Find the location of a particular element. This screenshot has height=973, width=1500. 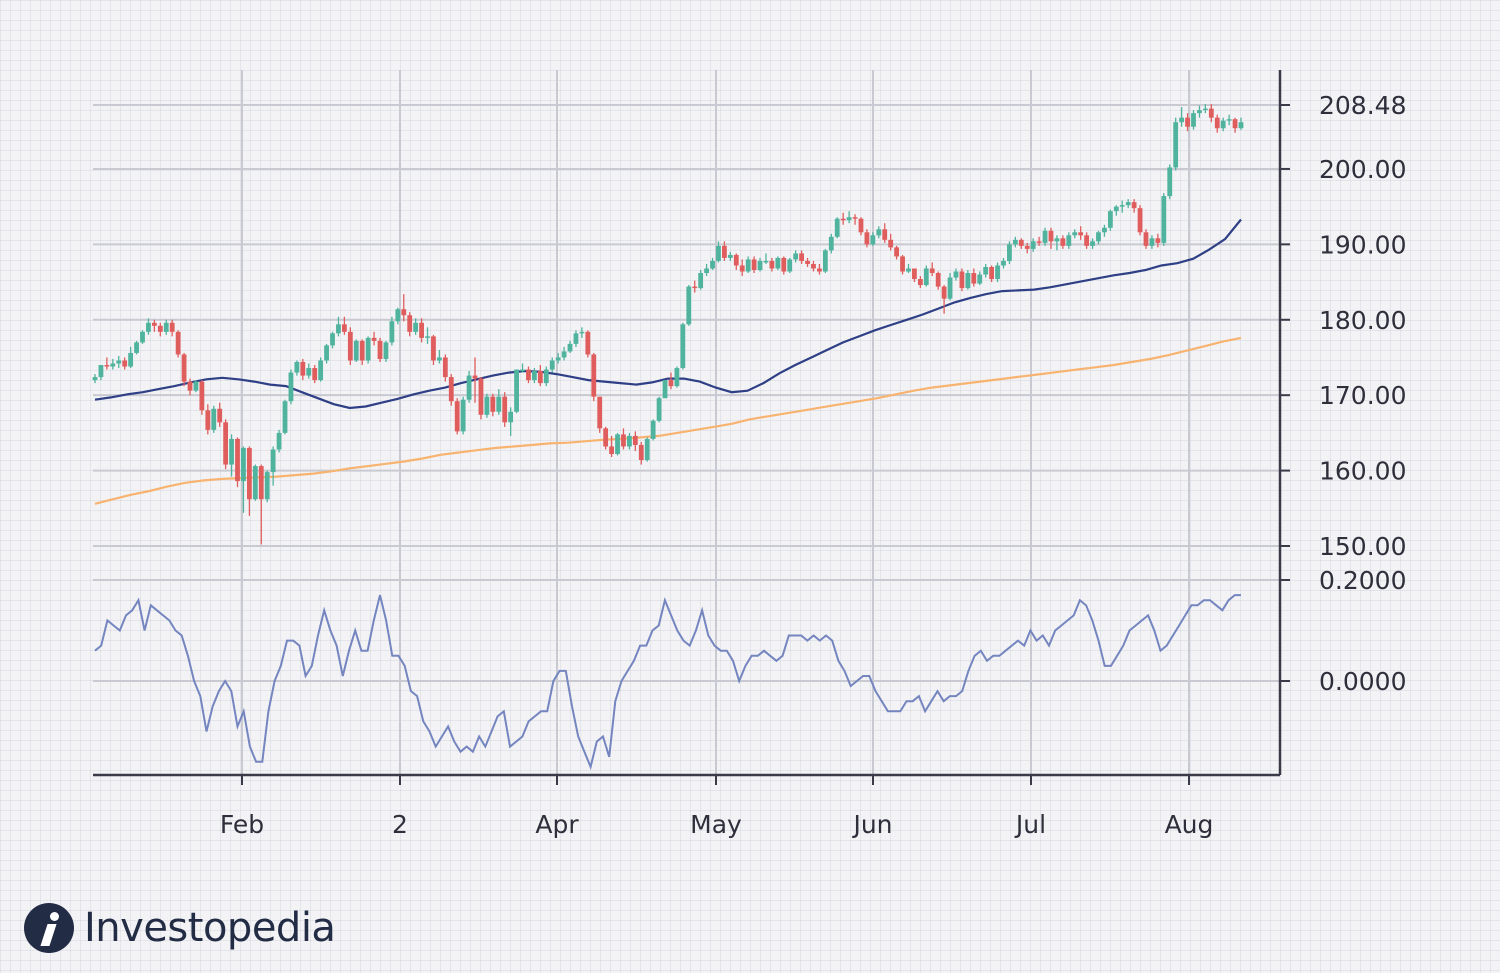

x-tick-label: Feb is located at coordinates (242, 824).